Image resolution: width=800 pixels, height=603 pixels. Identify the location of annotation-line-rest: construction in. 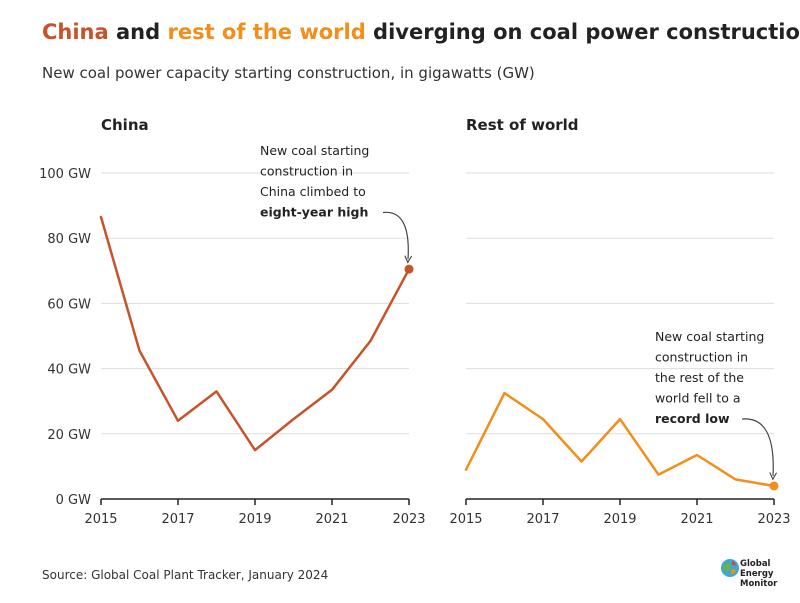
(701, 357).